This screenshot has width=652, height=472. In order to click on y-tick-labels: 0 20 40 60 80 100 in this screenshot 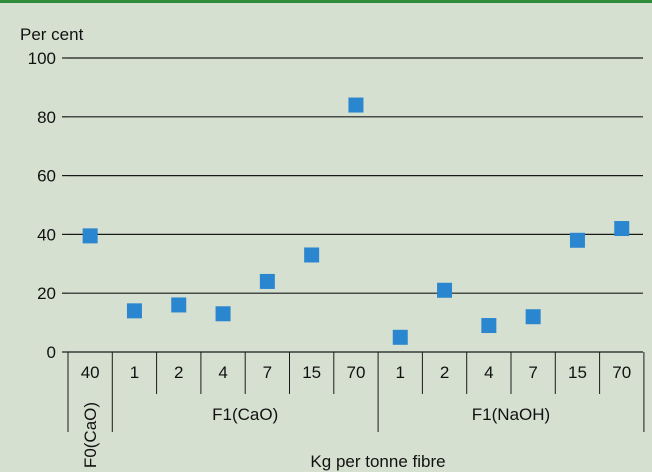, I will do `click(42, 205)`.